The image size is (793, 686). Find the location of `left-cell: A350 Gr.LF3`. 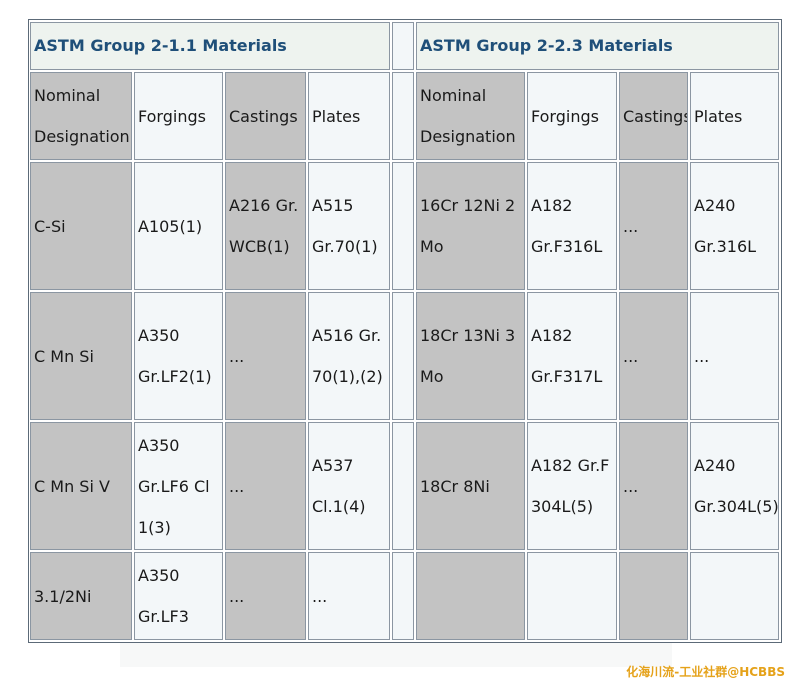

left-cell: A350 Gr.LF3 is located at coordinates (178, 596).